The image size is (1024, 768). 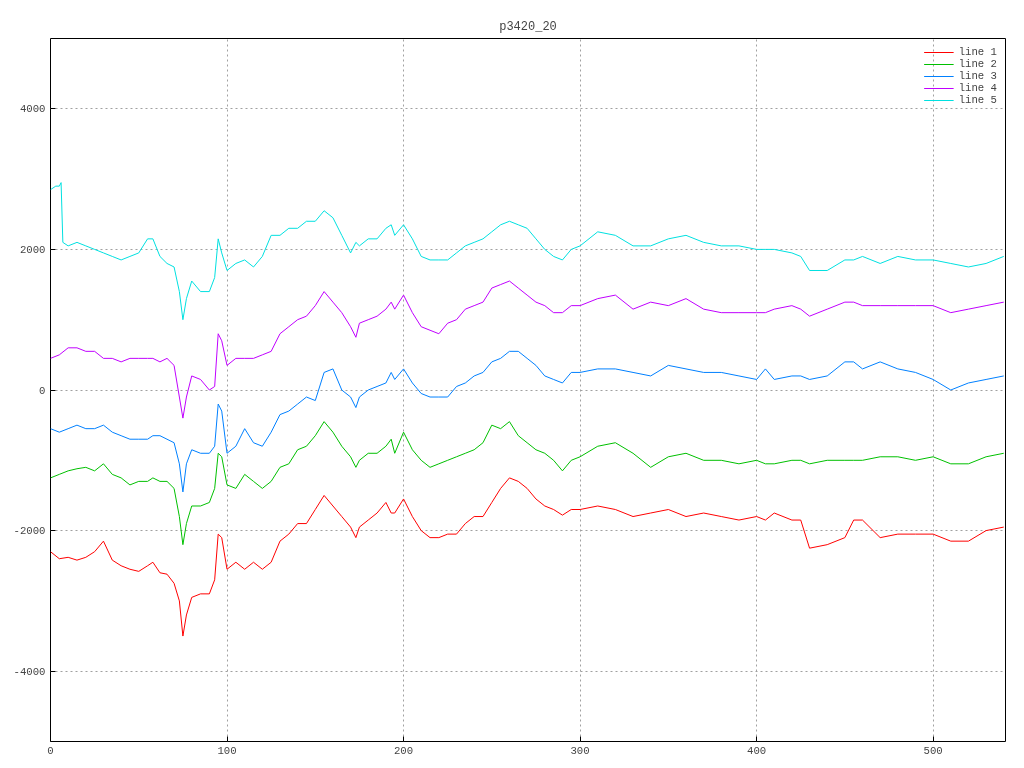 I want to click on legend-label: line 2, so click(x=977, y=64).